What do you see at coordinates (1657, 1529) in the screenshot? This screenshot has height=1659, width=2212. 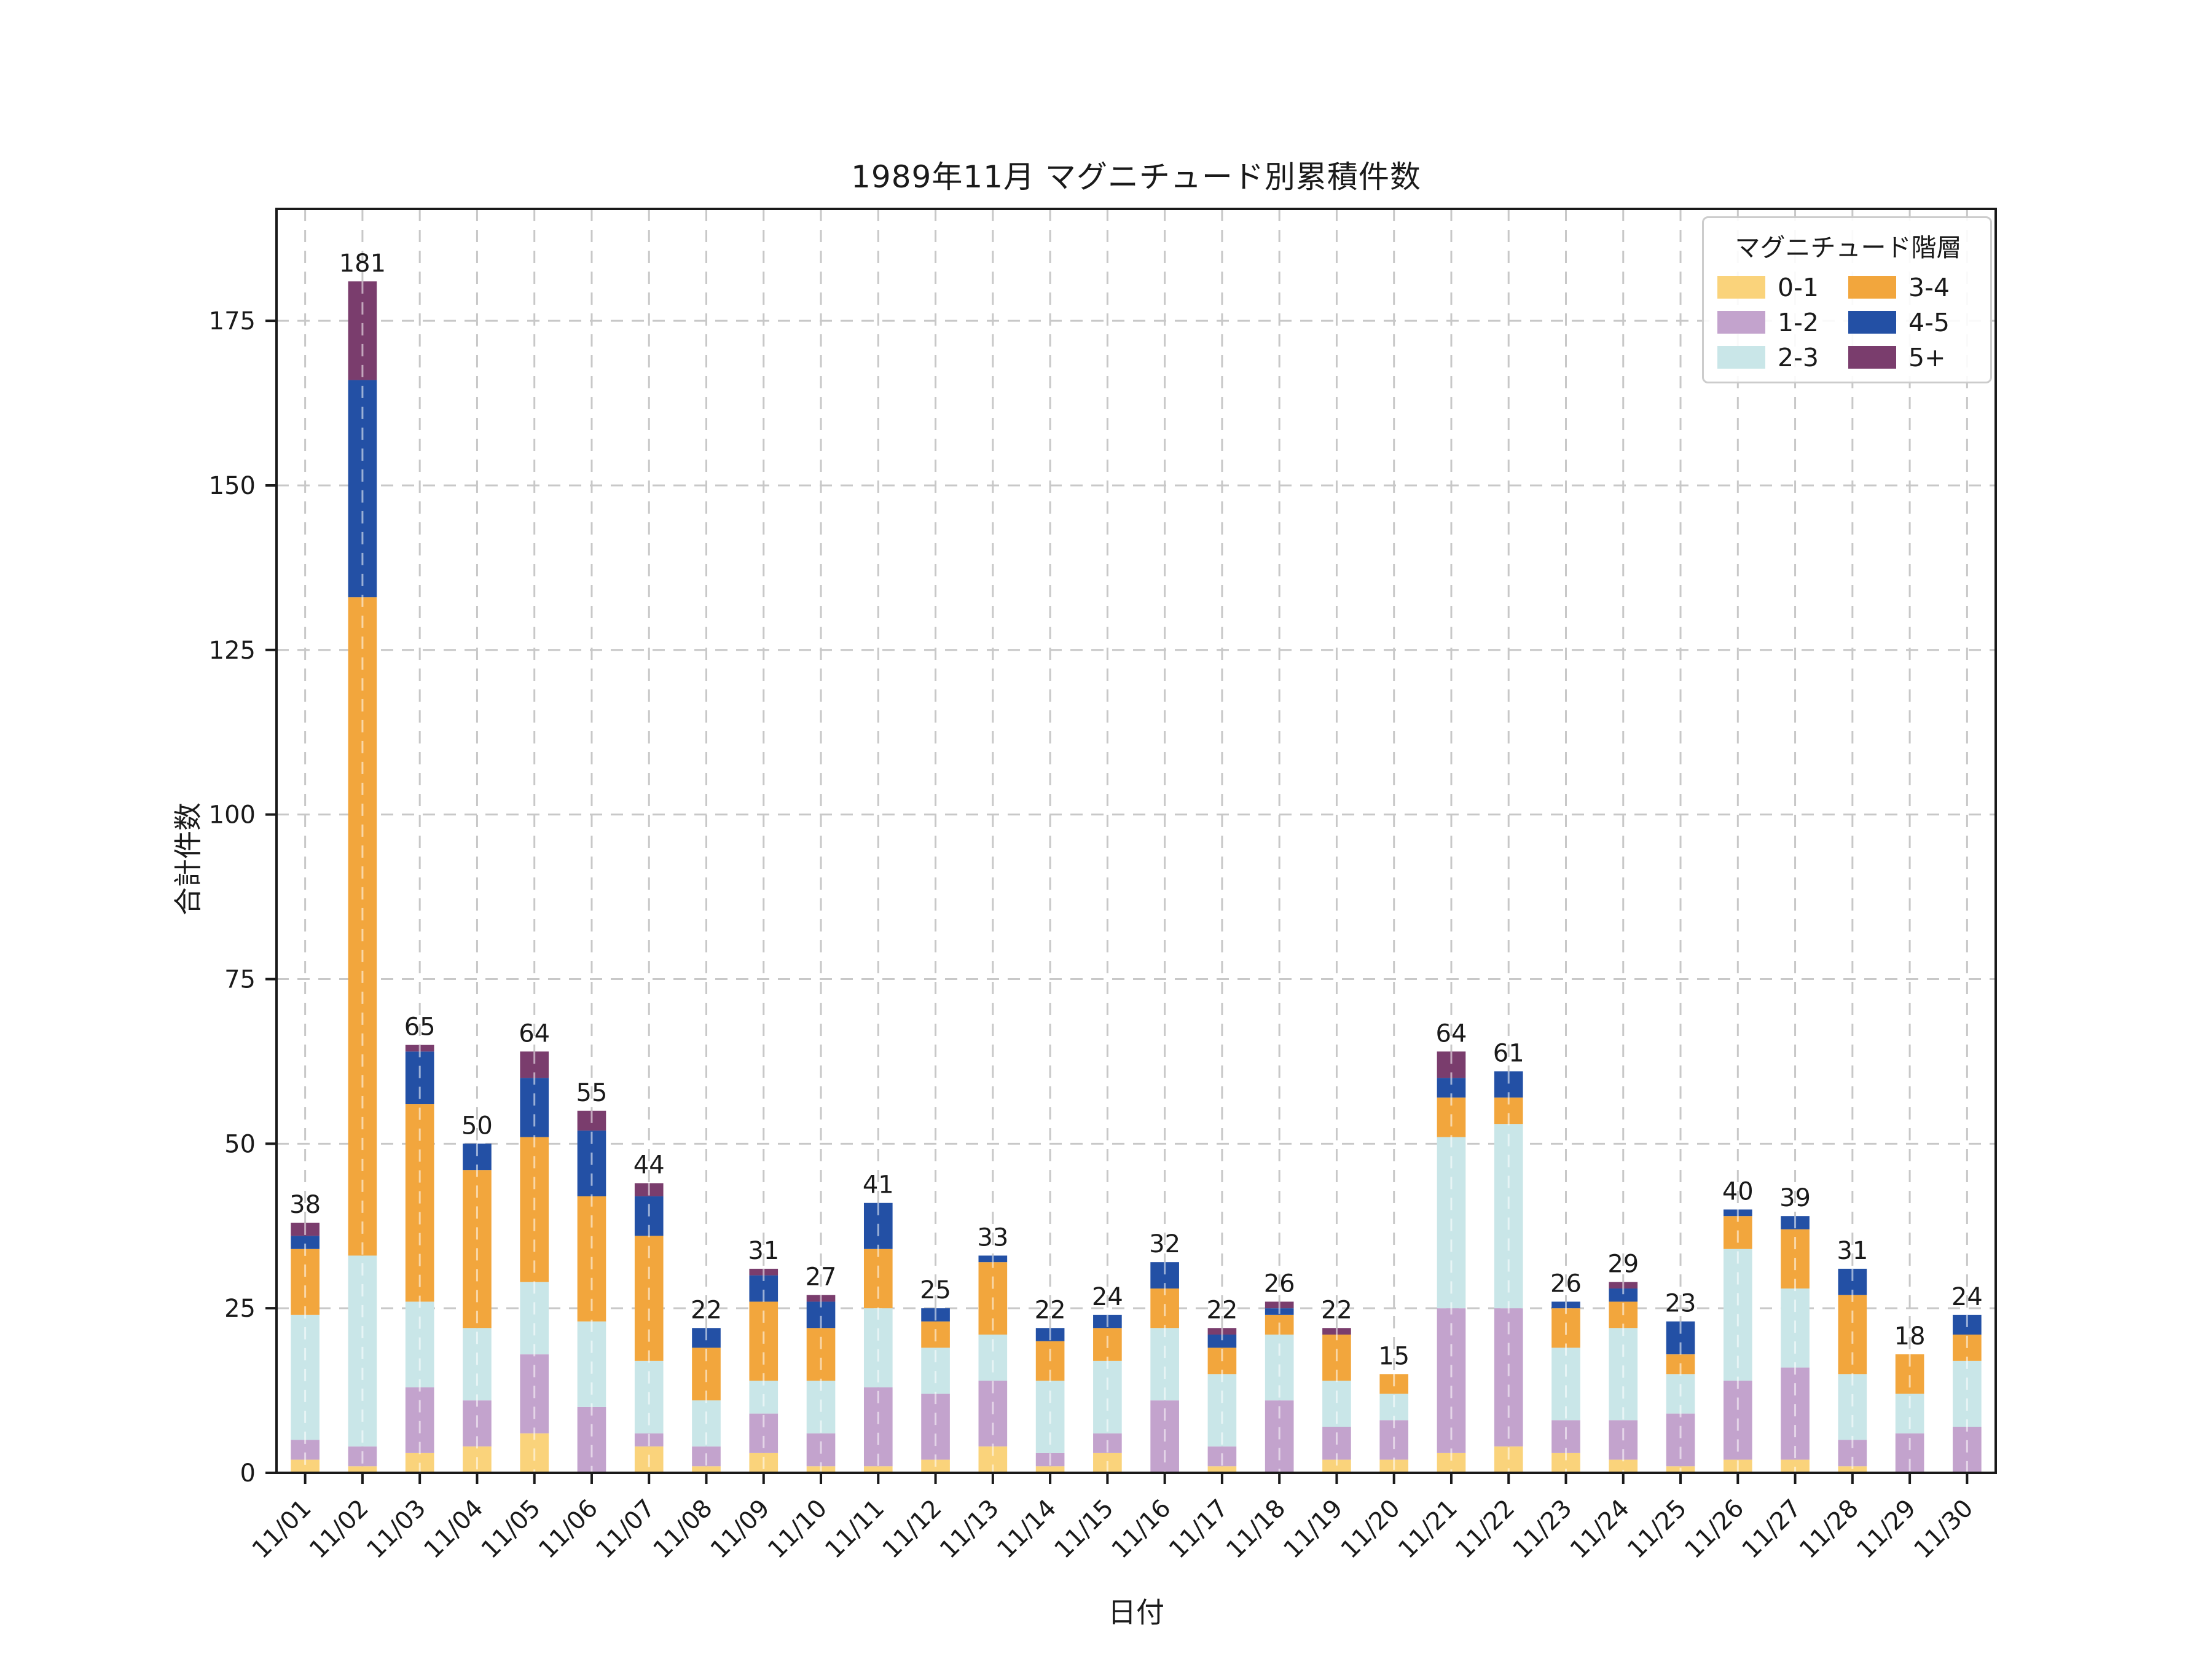 I see `x-tick-label: 11/25` at bounding box center [1657, 1529].